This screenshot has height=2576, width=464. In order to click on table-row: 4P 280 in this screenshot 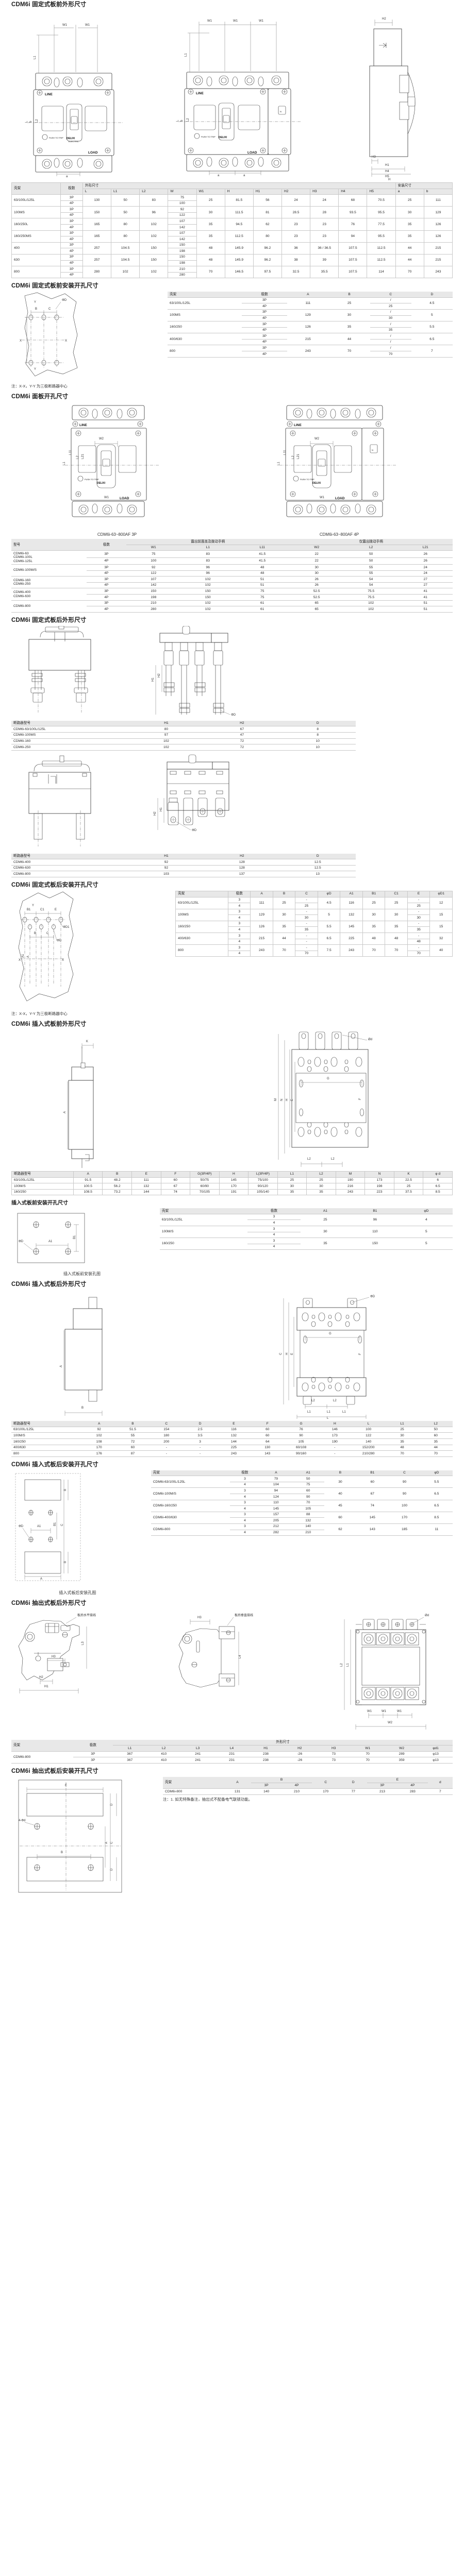, I will do `click(232, 275)`.